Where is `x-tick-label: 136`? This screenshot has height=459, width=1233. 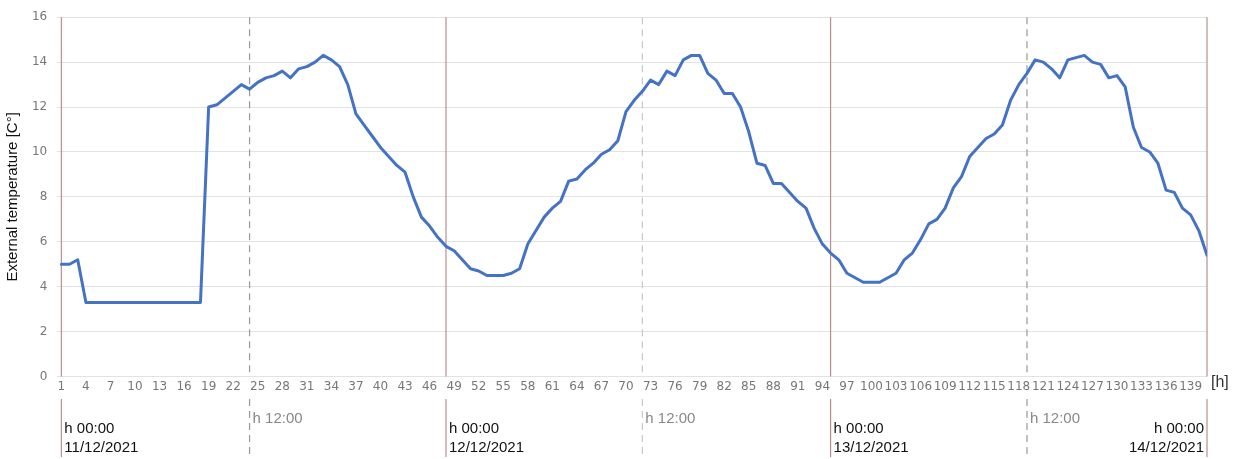
x-tick-label: 136 is located at coordinates (1166, 385).